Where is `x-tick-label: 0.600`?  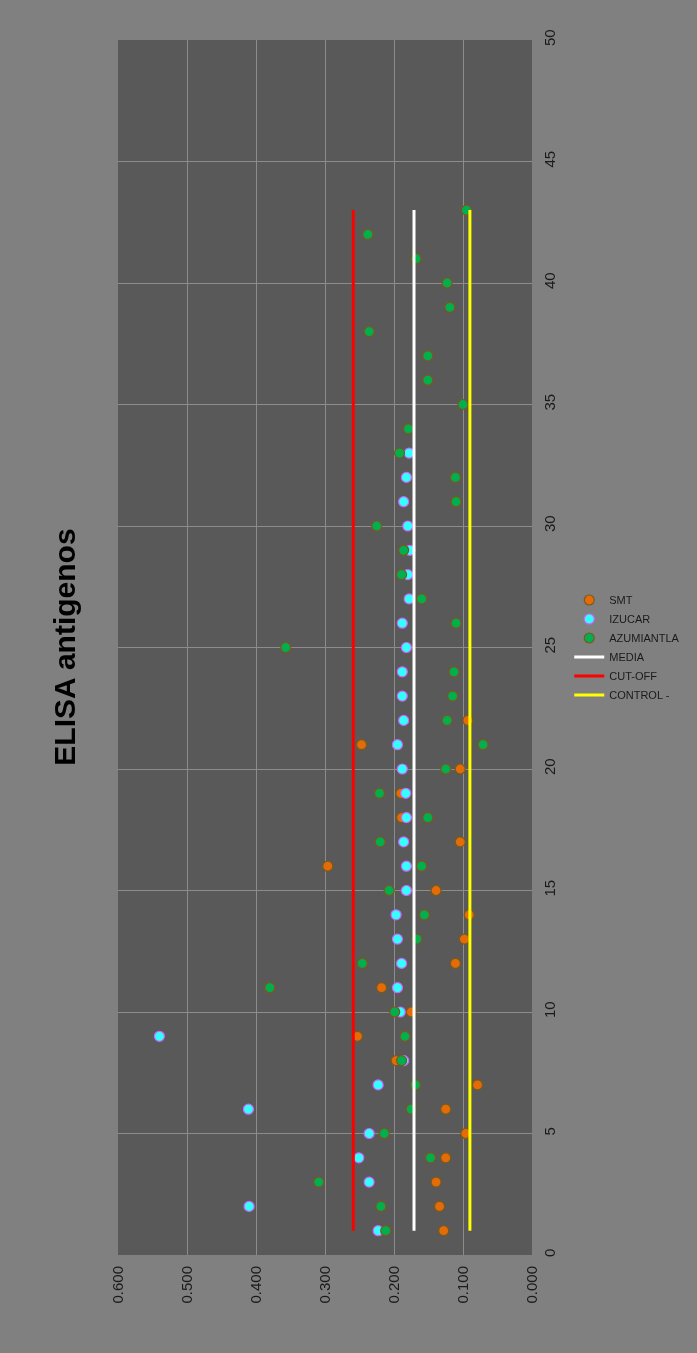 x-tick-label: 0.600 is located at coordinates (117, 1285).